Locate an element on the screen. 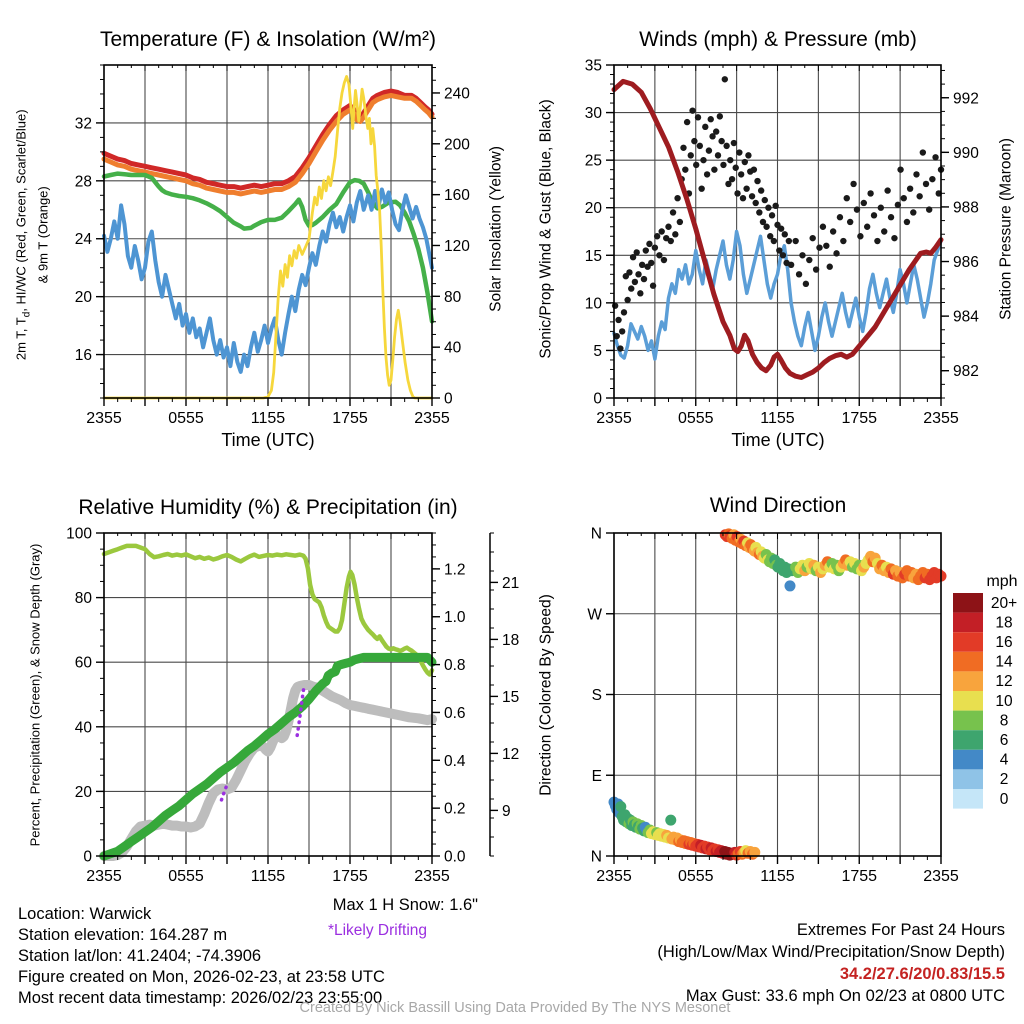 The width and height of the screenshot is (1024, 1024). series-drifting-purple-a is located at coordinates (224, 792).